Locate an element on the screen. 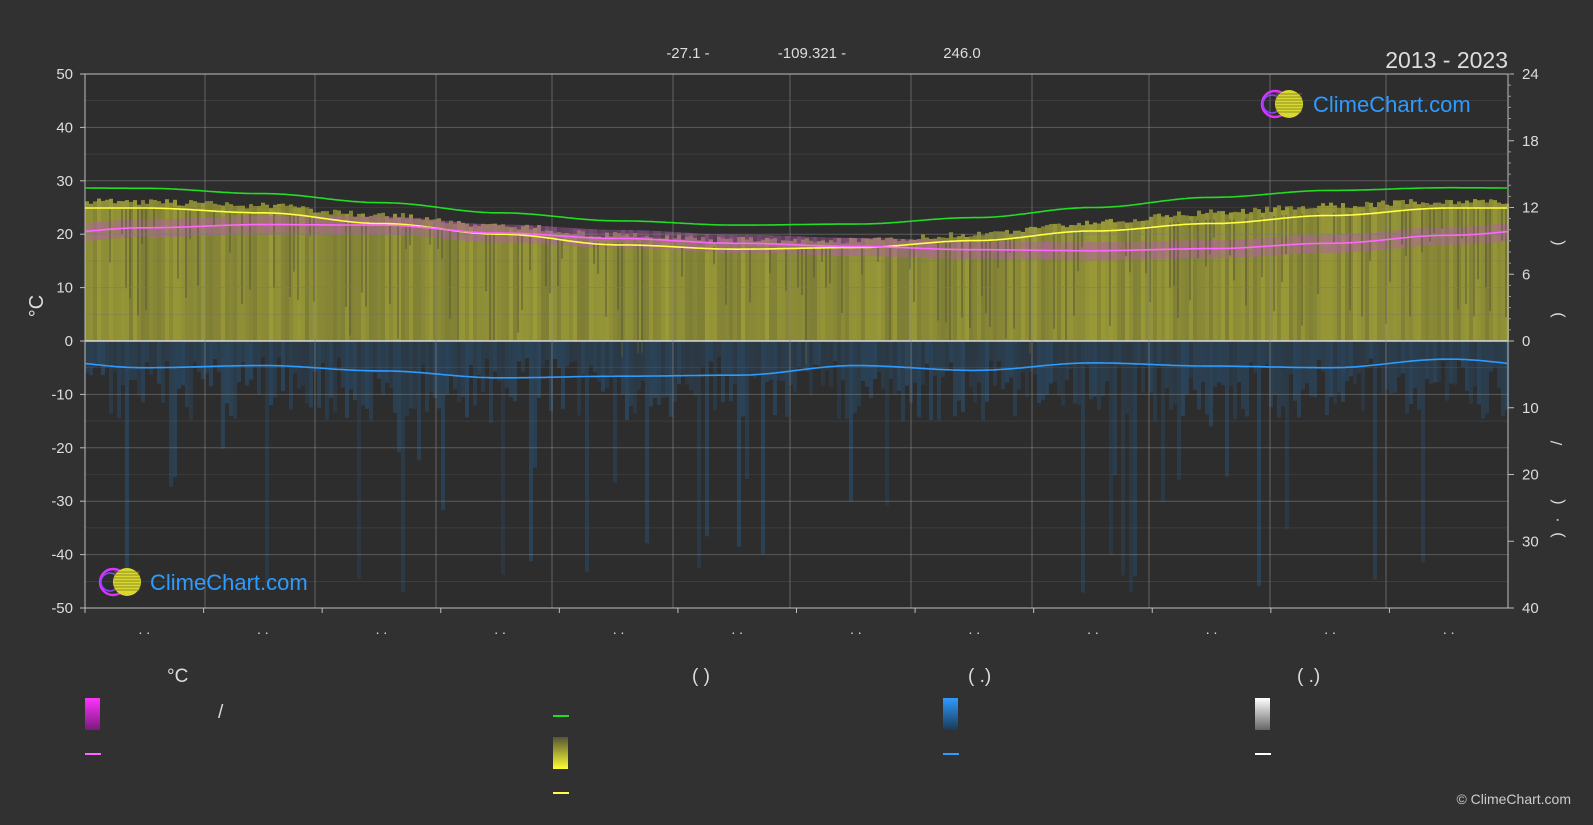  y-right-axis-label: ) is located at coordinates (1557, 314).